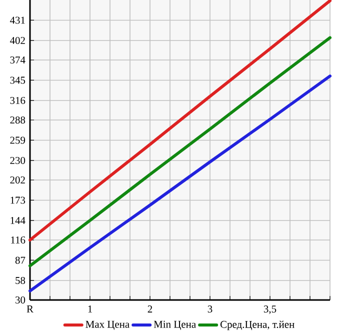  What do you see at coordinates (90, 309) in the screenshot?
I see `x-tick-label: 1` at bounding box center [90, 309].